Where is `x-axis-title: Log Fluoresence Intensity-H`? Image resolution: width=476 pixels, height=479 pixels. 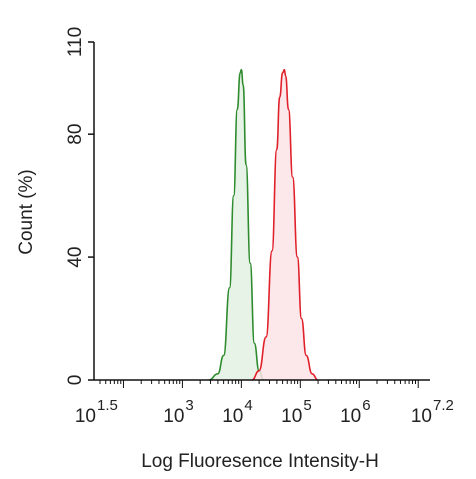
x-axis-title: Log Fluoresence Intensity-H is located at coordinates (260, 461).